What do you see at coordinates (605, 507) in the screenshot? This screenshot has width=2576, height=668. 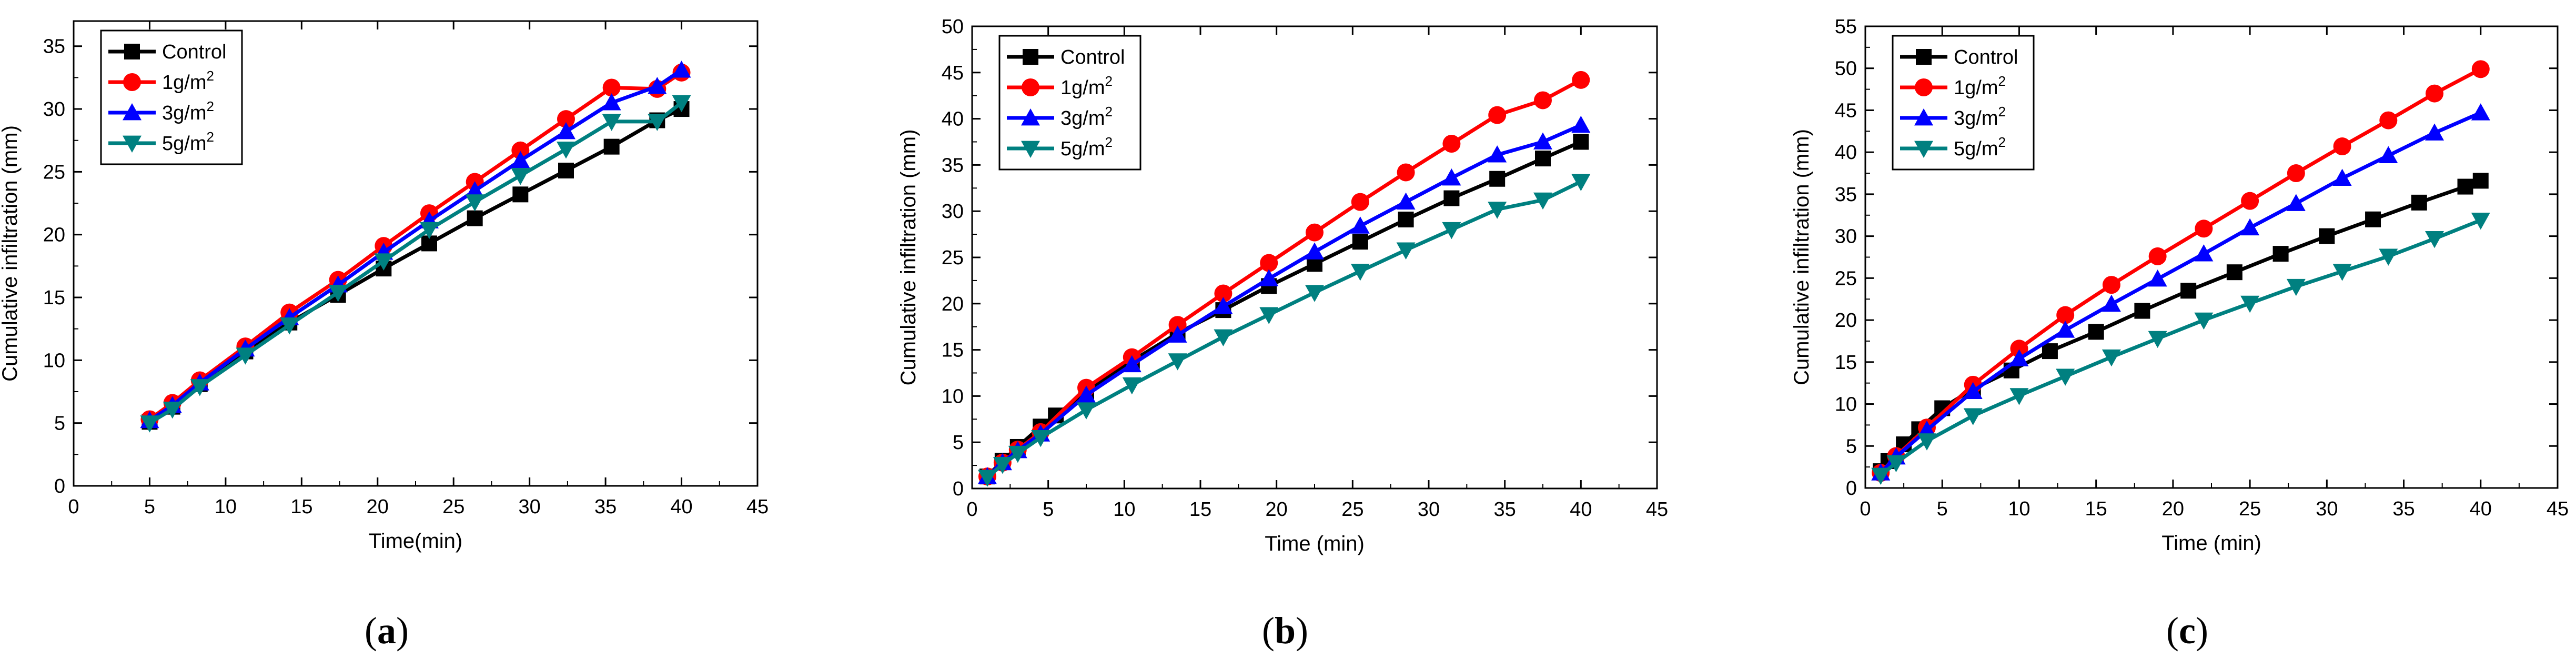 I see `chart-0-x-tick-label: 35` at bounding box center [605, 507].